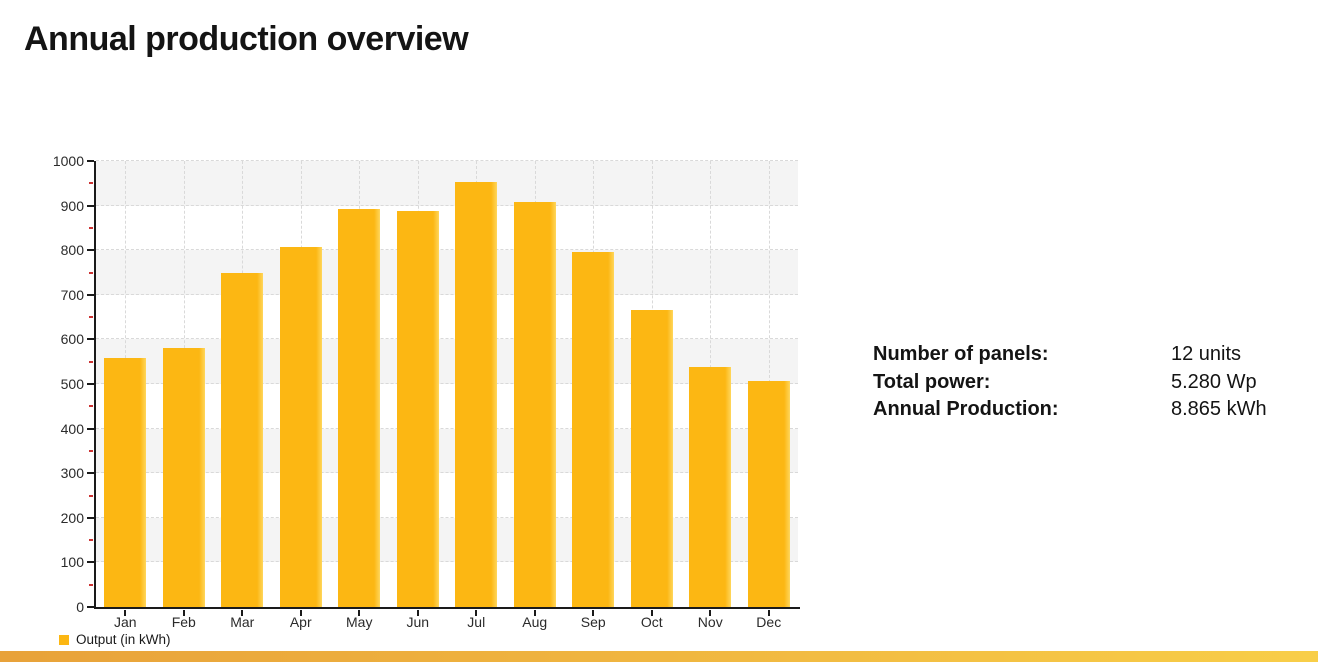  I want to click on y-tick-label: 200, so click(72, 517).